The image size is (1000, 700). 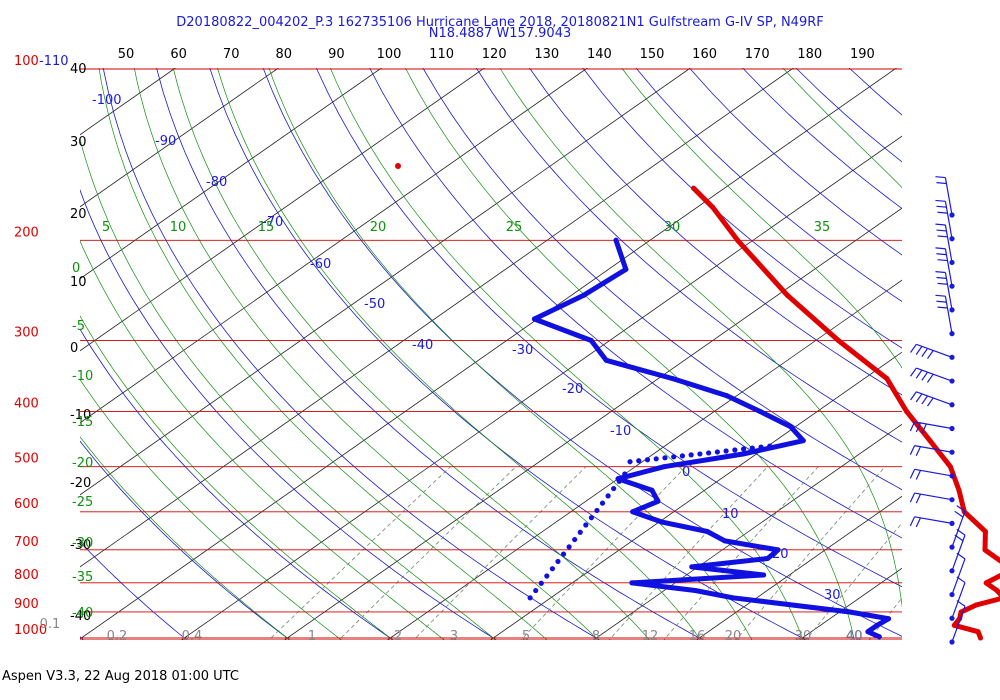 What do you see at coordinates (26, 604) in the screenshot?
I see `pressure-label: 900` at bounding box center [26, 604].